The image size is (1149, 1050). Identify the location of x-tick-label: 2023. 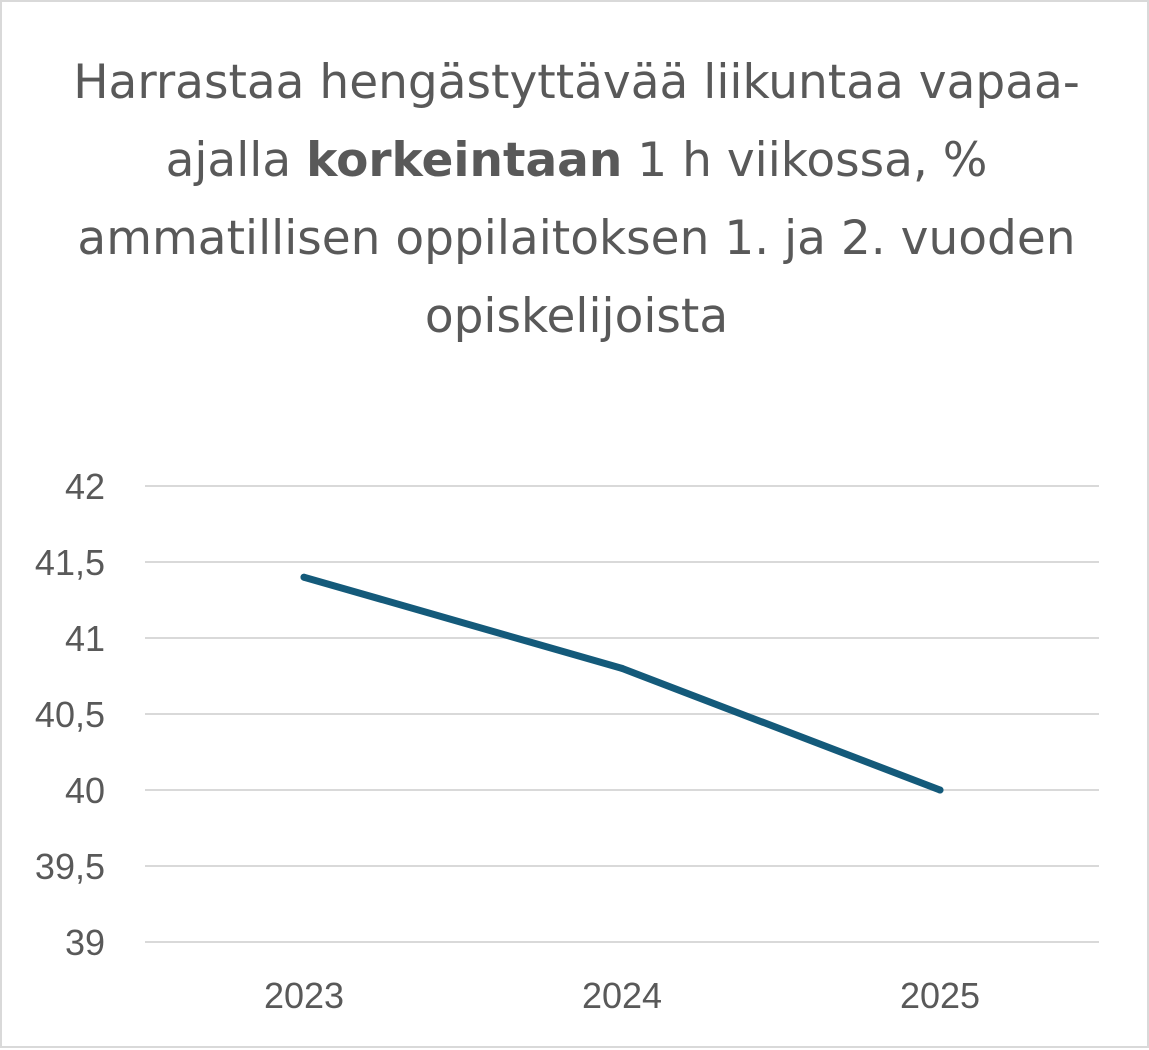
(304, 995).